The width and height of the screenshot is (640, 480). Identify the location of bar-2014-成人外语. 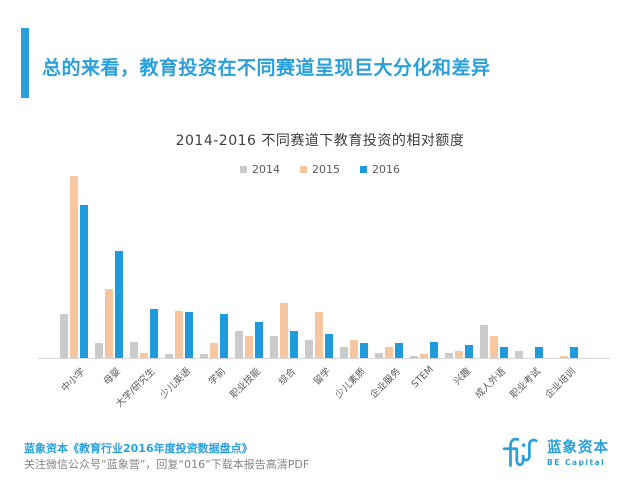
(484, 341).